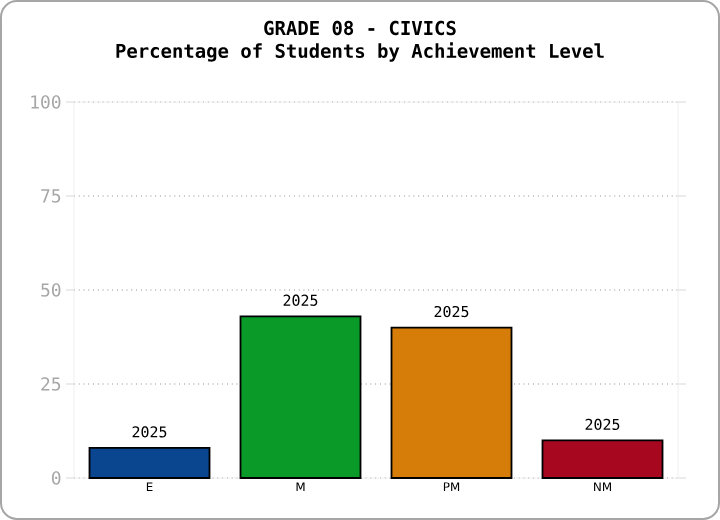 Image resolution: width=720 pixels, height=520 pixels. What do you see at coordinates (360, 28) in the screenshot?
I see `chart-title: GRADE 08 - CIVICS` at bounding box center [360, 28].